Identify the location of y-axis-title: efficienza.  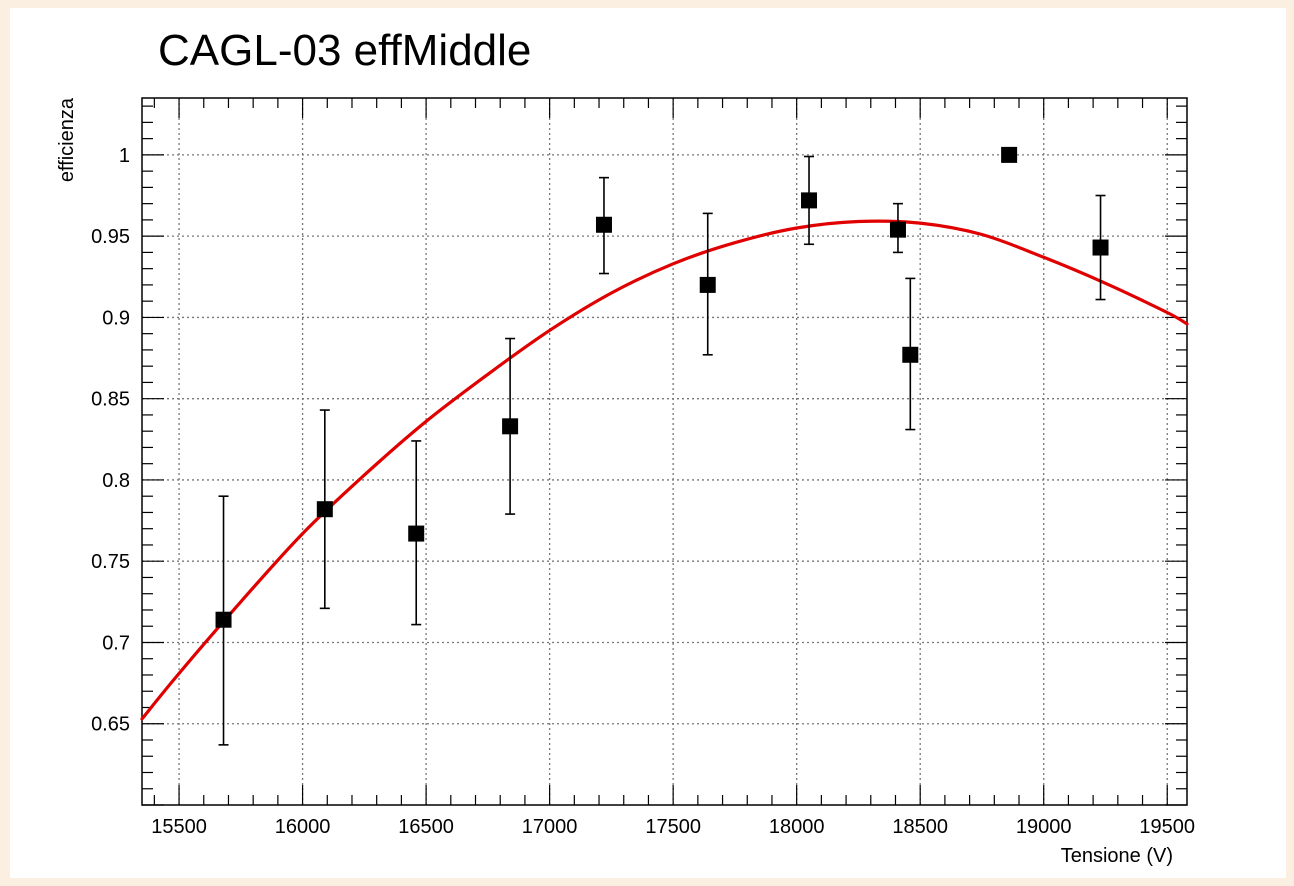
(67, 139).